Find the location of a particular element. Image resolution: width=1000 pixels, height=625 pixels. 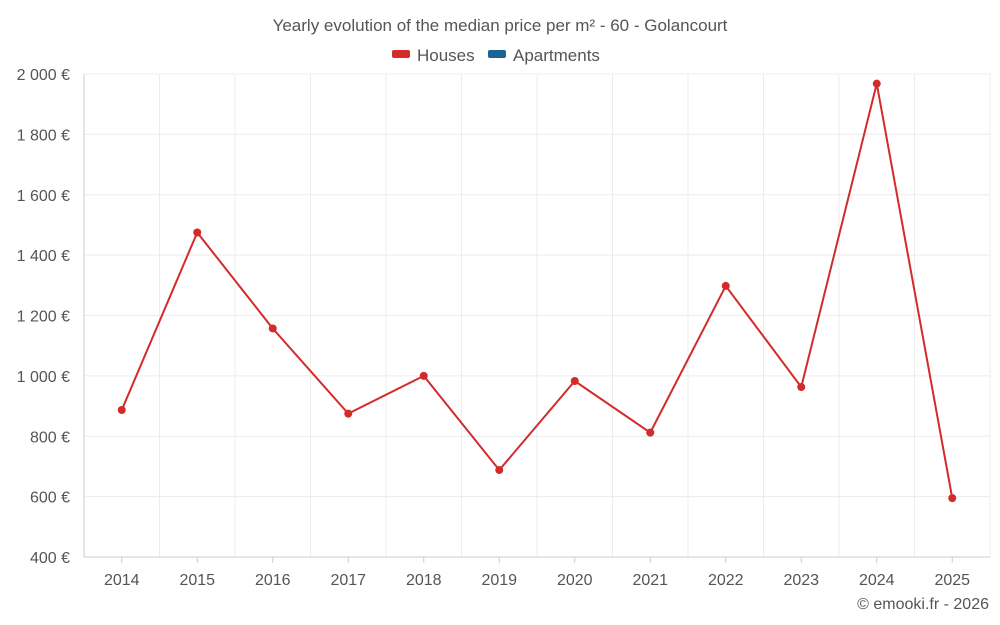

legend-item-apartments: Apartments is located at coordinates (544, 55).